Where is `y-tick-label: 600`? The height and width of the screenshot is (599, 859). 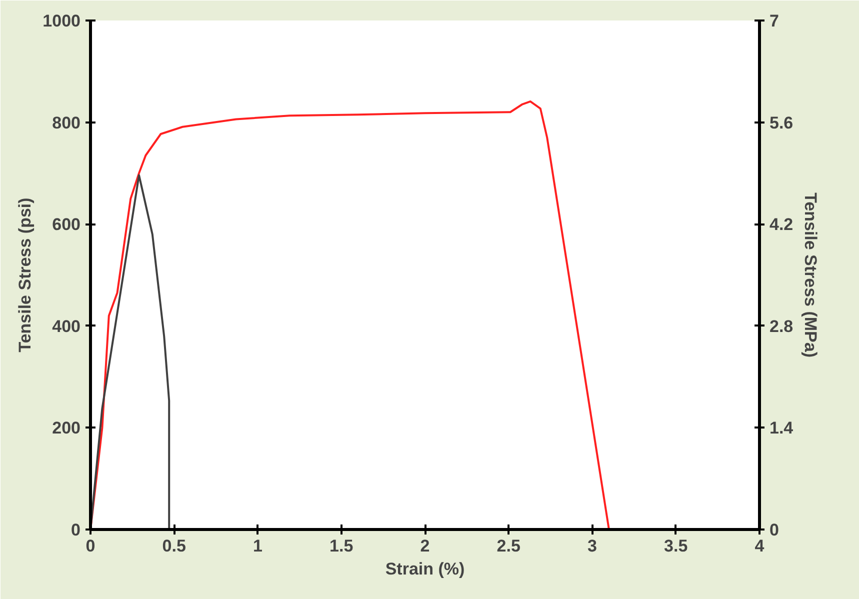 y-tick-label: 600 is located at coordinates (66, 224).